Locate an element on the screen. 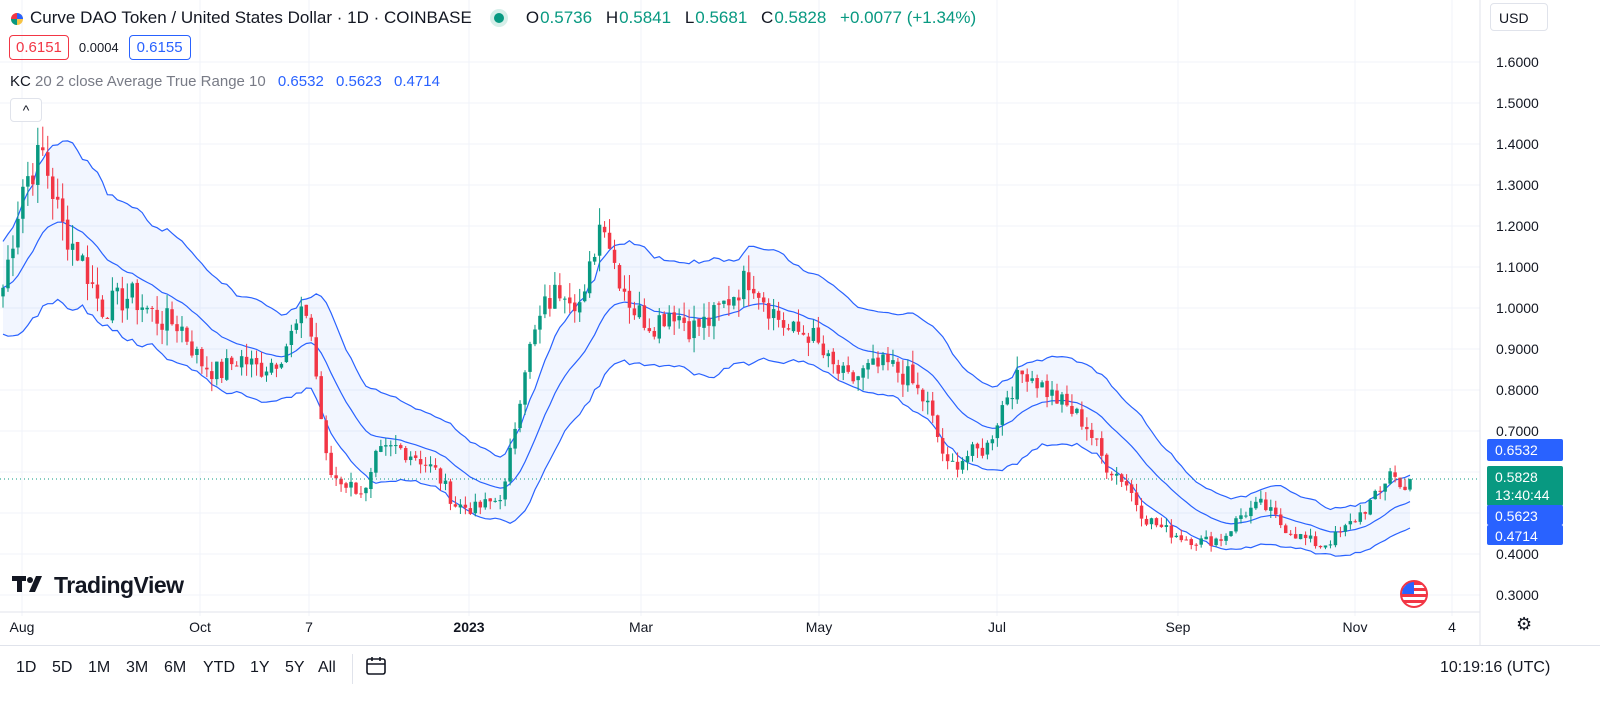  buy-button: 0.6155 is located at coordinates (159, 47).